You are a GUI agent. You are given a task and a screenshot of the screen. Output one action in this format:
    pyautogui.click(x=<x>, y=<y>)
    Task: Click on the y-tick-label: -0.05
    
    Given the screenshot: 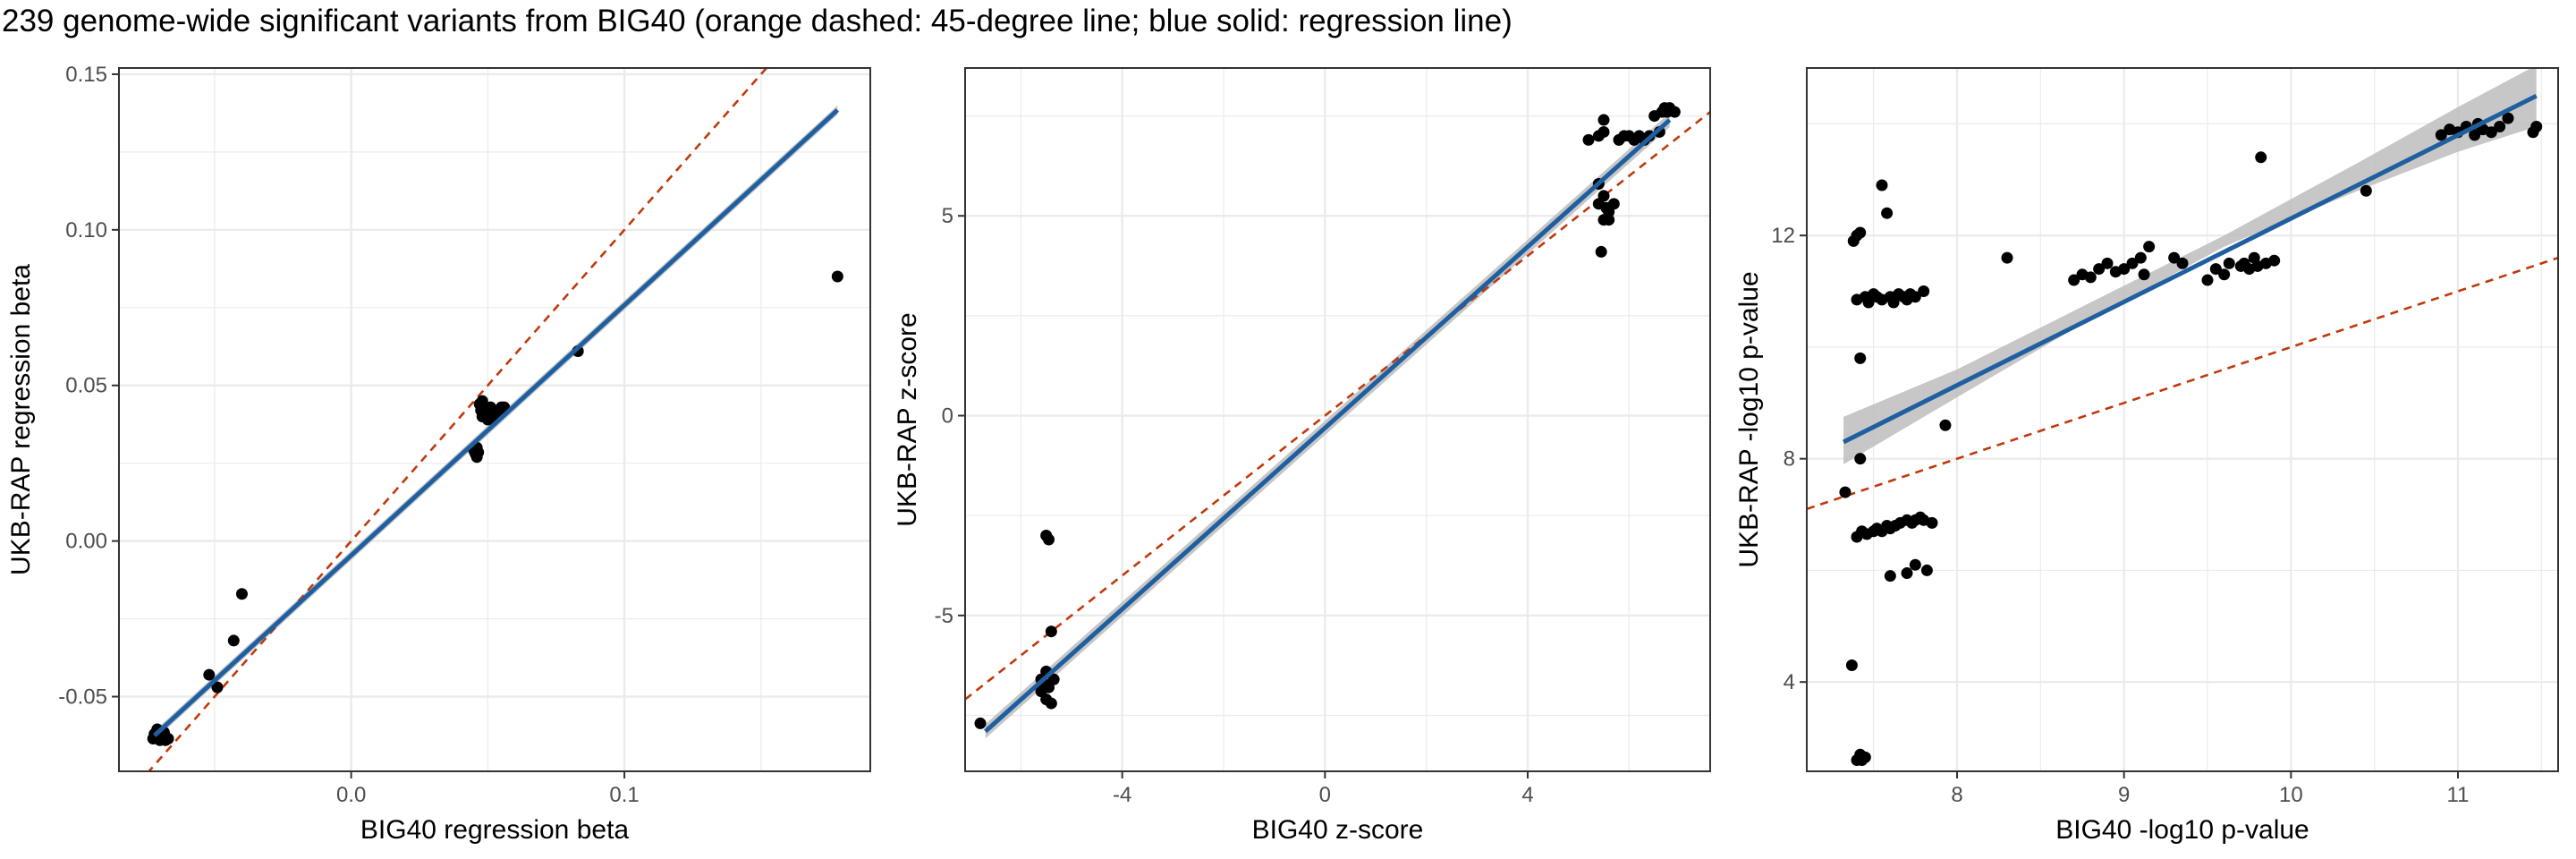 What is the action you would take?
    pyautogui.click(x=82, y=697)
    